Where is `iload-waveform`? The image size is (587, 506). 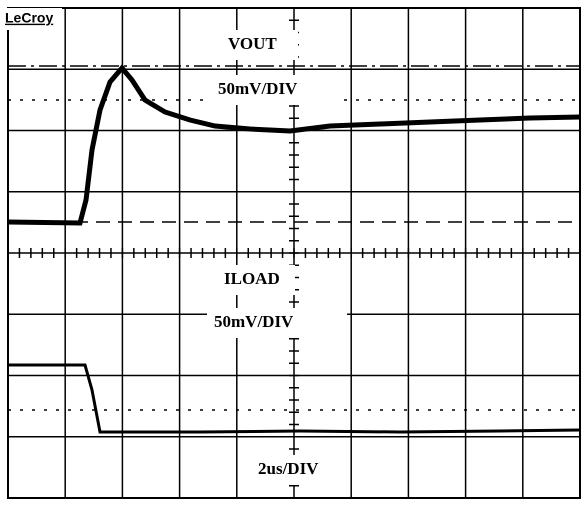
iload-waveform is located at coordinates (294, 398).